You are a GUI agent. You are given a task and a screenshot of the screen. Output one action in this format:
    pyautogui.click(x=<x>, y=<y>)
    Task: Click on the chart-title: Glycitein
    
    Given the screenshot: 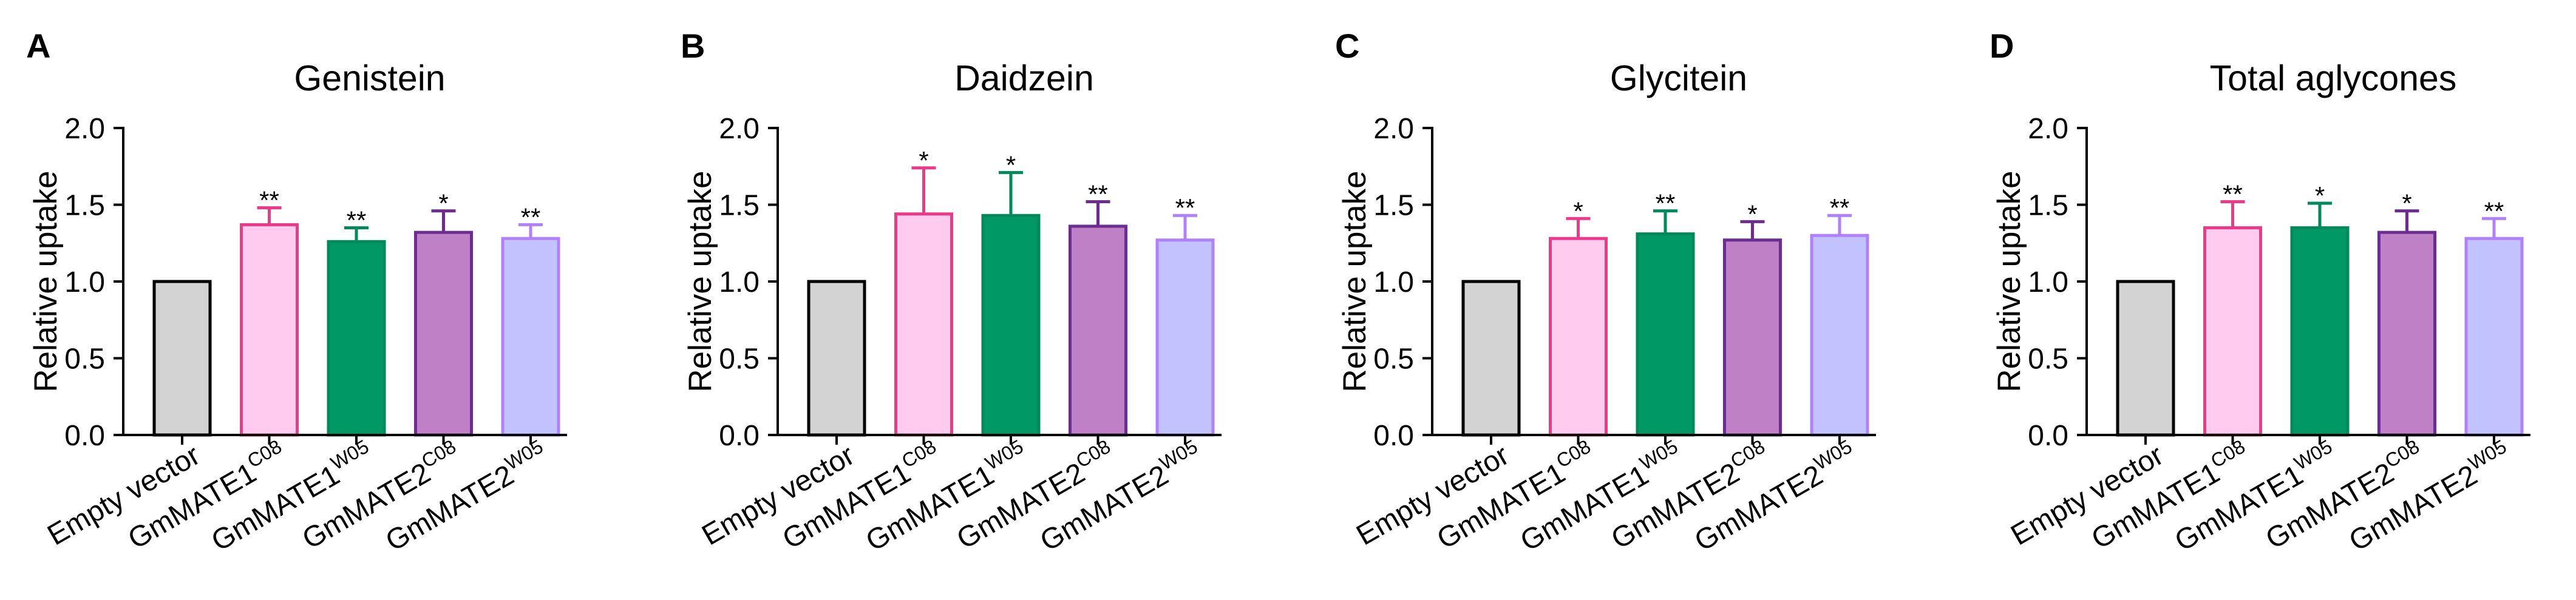 What is the action you would take?
    pyautogui.click(x=1678, y=78)
    